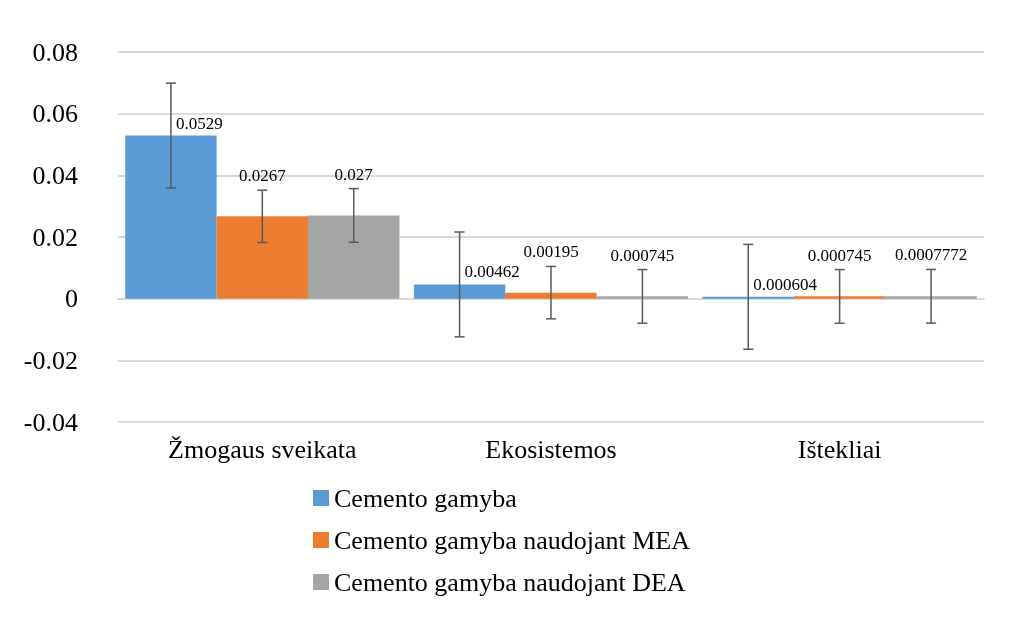 This screenshot has height=622, width=1014. I want to click on data-label: 0.027, so click(354, 174).